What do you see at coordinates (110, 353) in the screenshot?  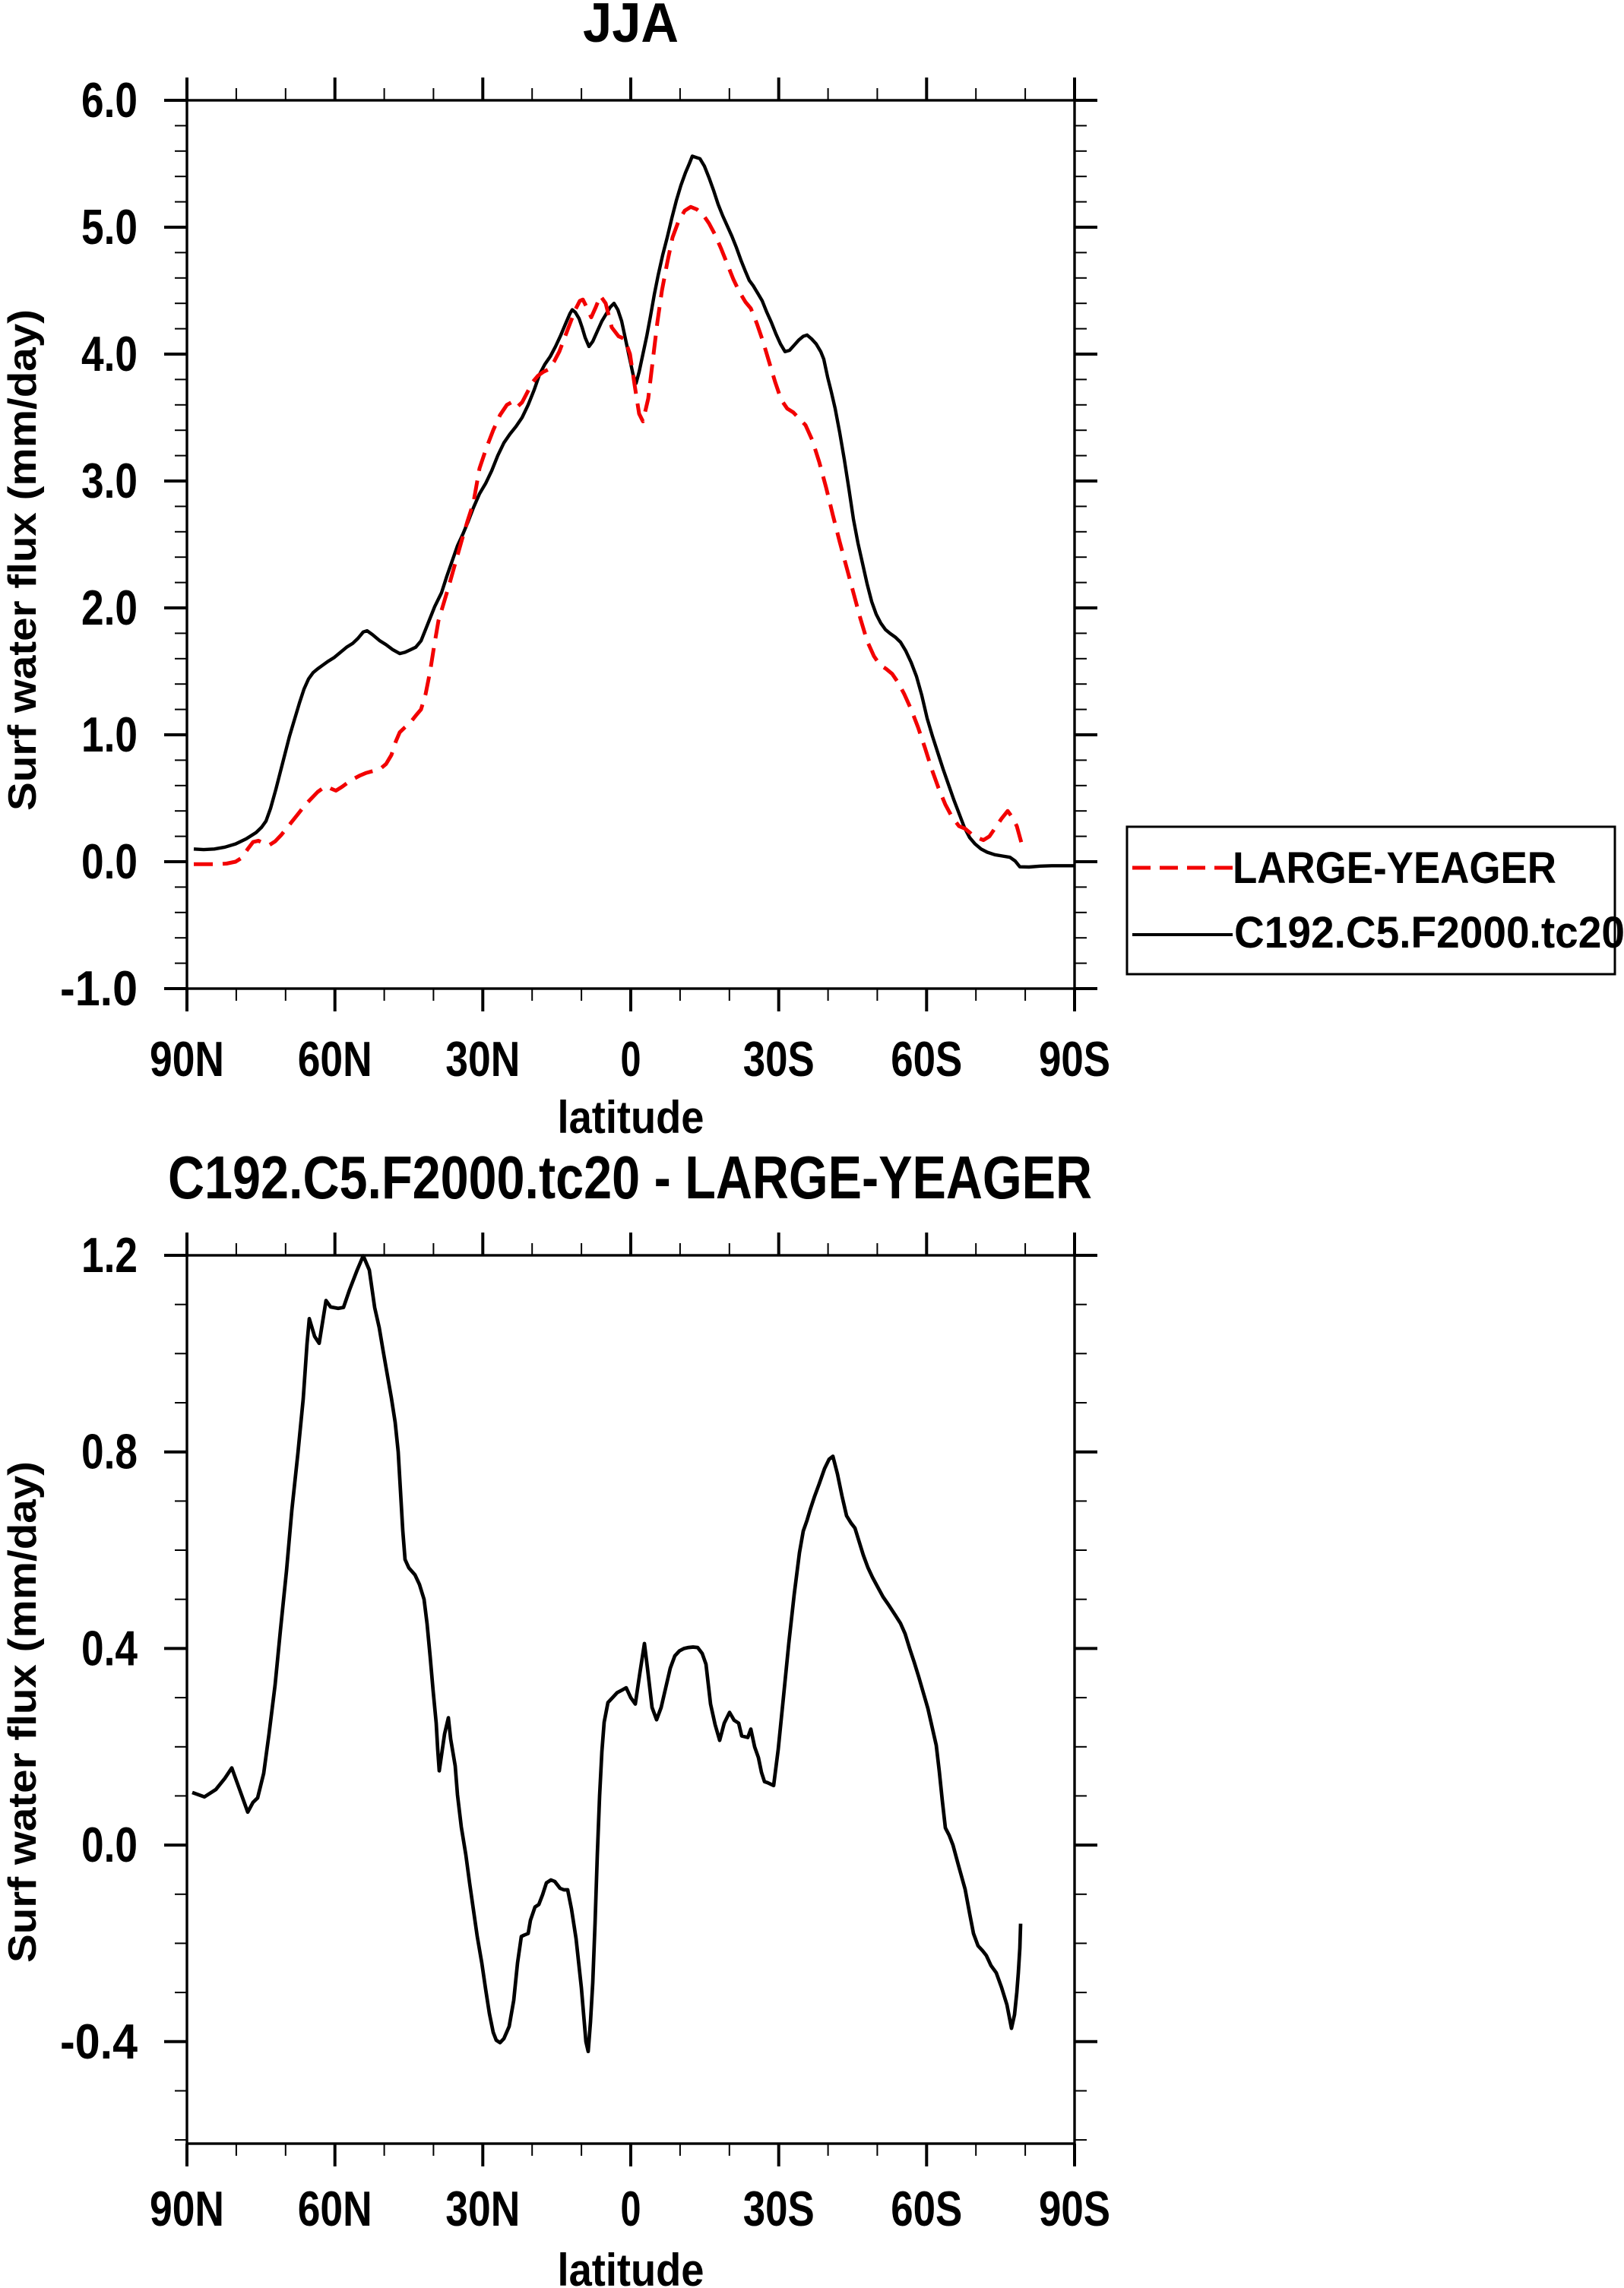 I see `svg-text: 4.0` at bounding box center [110, 353].